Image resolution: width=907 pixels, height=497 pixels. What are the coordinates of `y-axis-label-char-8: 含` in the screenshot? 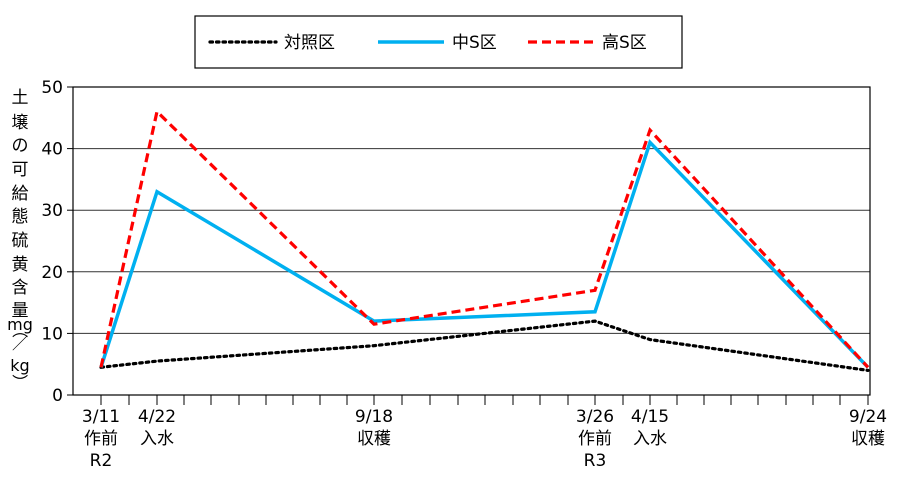 It's located at (20, 288).